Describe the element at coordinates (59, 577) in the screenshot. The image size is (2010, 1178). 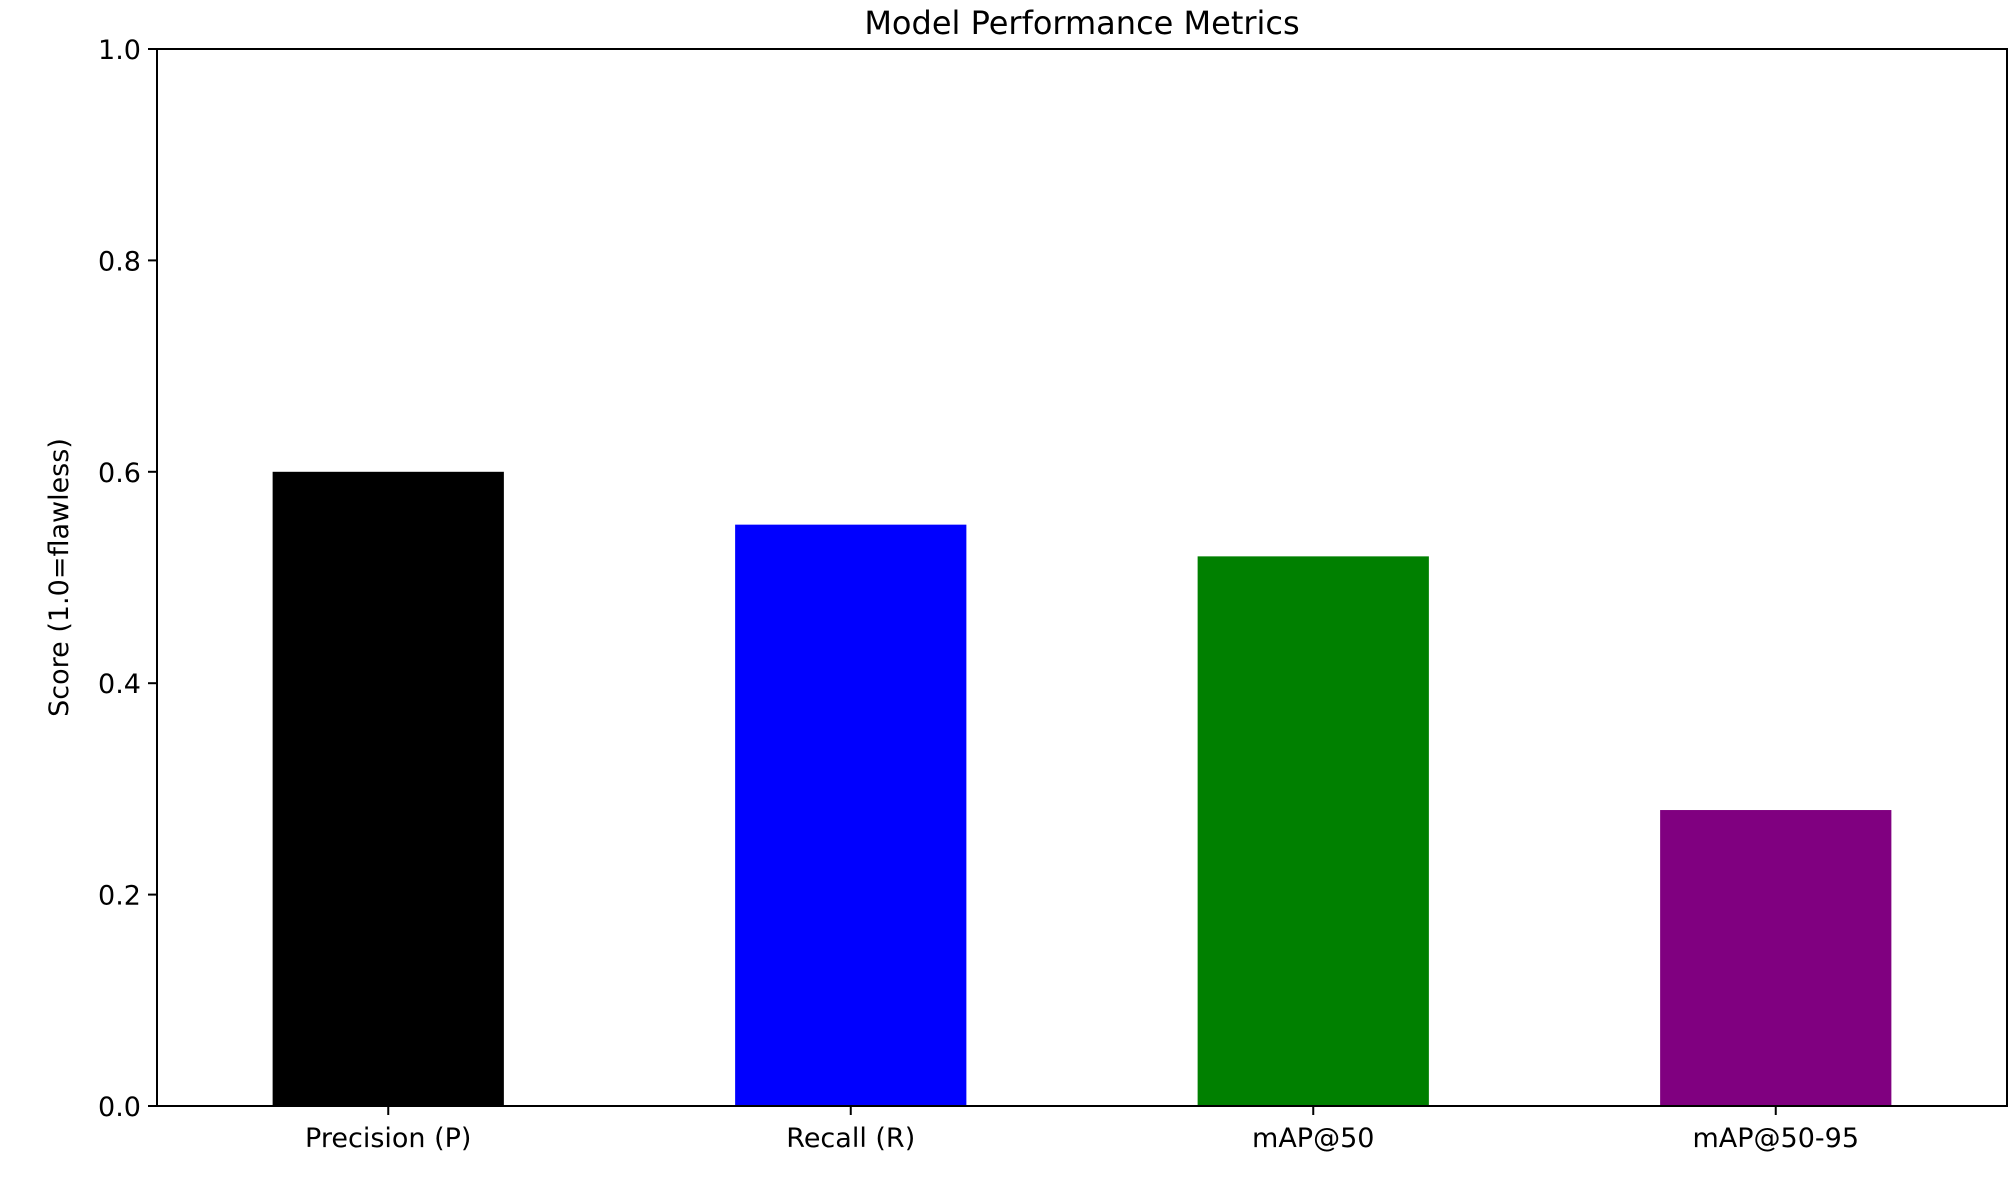
I see `y-axis-title: Score (1.0=flawless)` at that location.